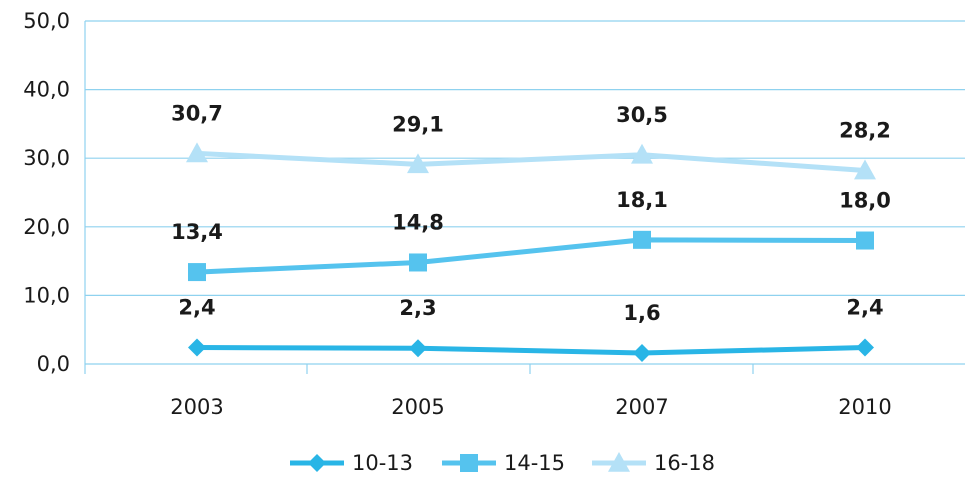 Image resolution: width=968 pixels, height=483 pixels. I want to click on y-tick-label: 0,0, so click(53, 364).